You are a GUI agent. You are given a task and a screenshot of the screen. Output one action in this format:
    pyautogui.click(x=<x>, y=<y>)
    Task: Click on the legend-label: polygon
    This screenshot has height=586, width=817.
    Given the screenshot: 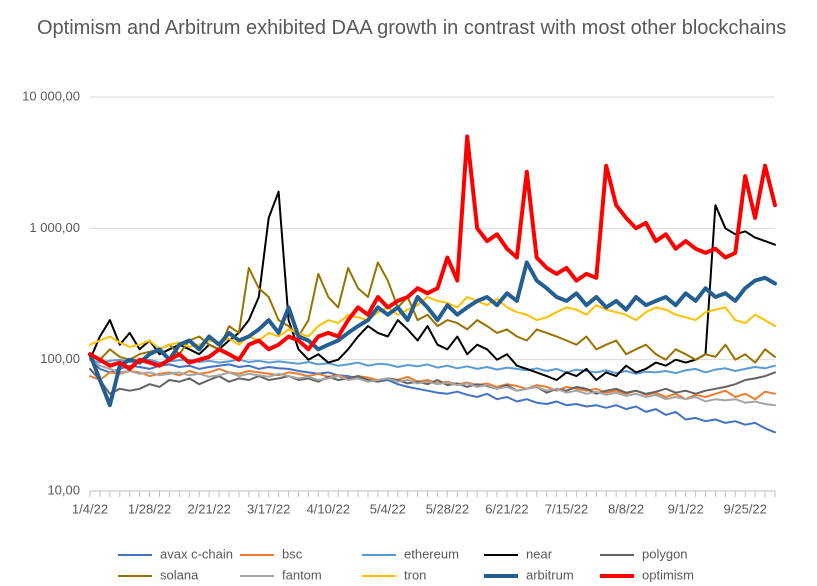 What is the action you would take?
    pyautogui.click(x=665, y=553)
    